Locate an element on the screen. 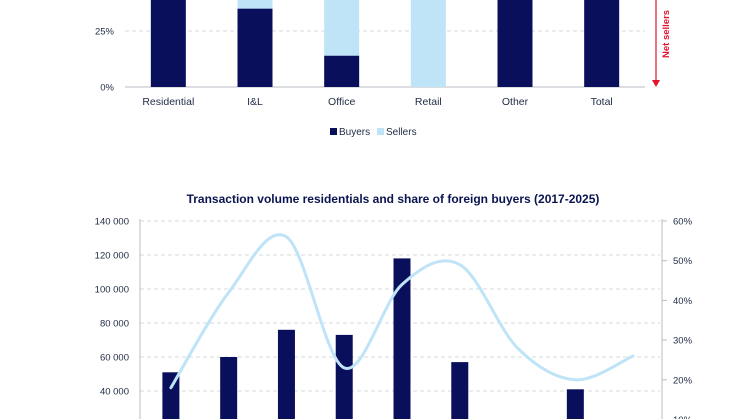 The width and height of the screenshot is (746, 419). y-tick-label: 0% is located at coordinates (107, 88).